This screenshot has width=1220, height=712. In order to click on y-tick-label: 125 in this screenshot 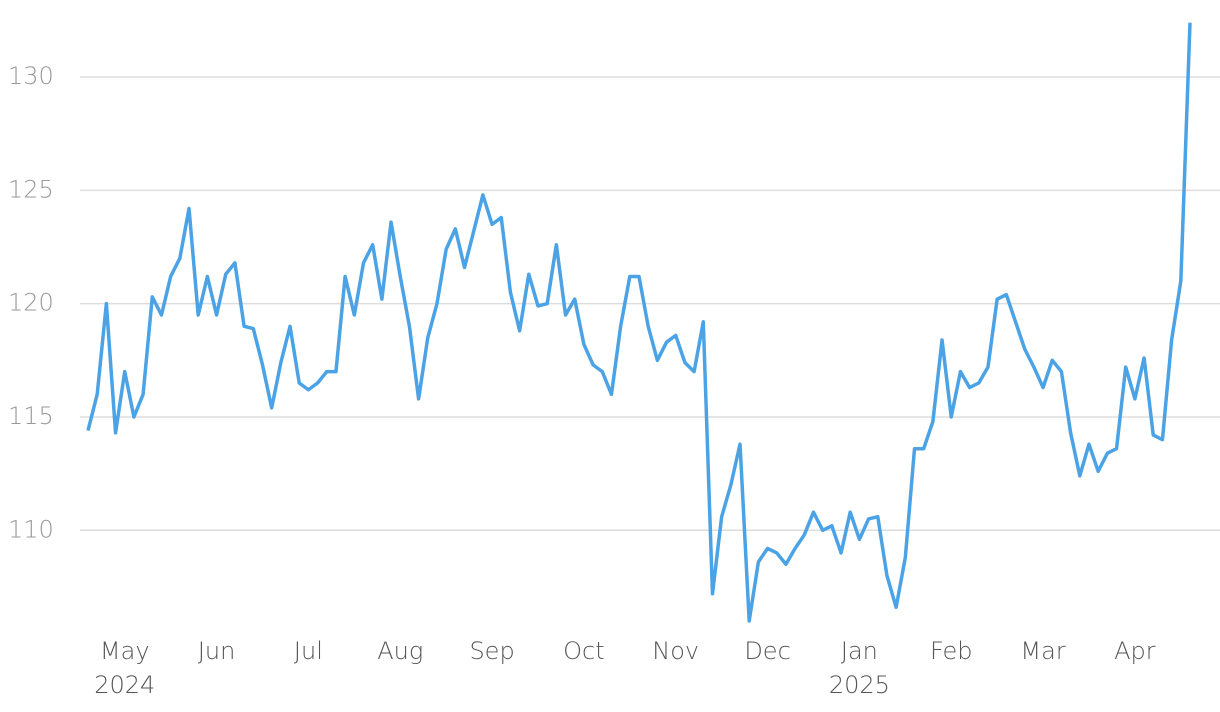, I will do `click(31, 189)`.